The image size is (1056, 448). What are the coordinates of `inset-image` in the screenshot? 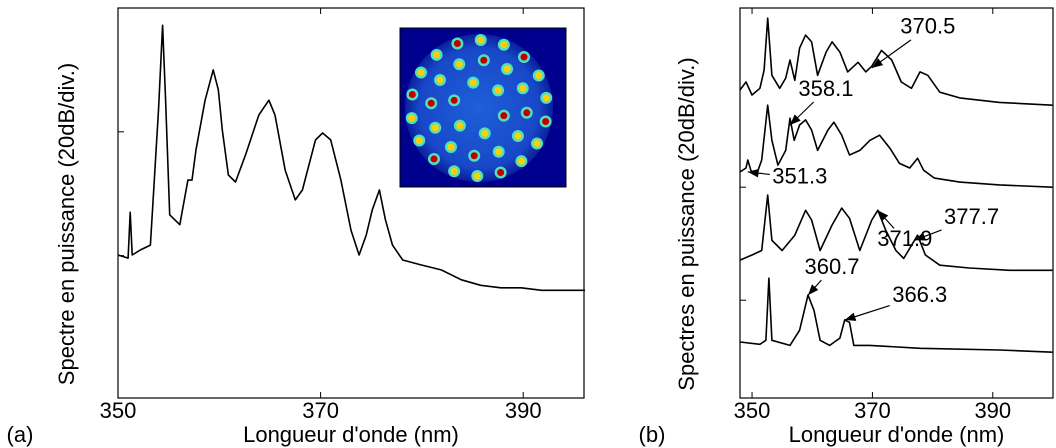 It's located at (483, 107).